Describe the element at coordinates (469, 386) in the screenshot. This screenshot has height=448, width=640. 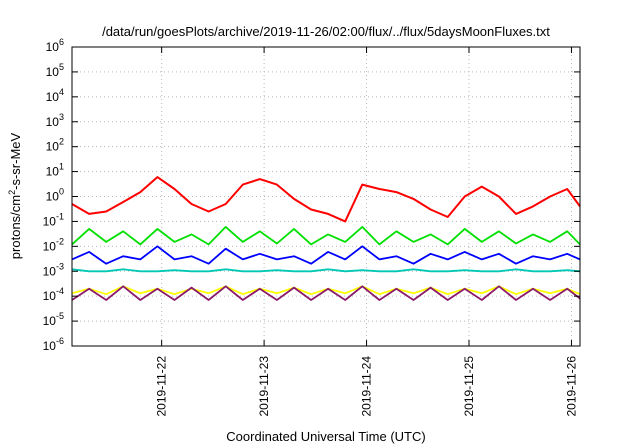
I see `x-tick-label: 2019-11-25` at that location.